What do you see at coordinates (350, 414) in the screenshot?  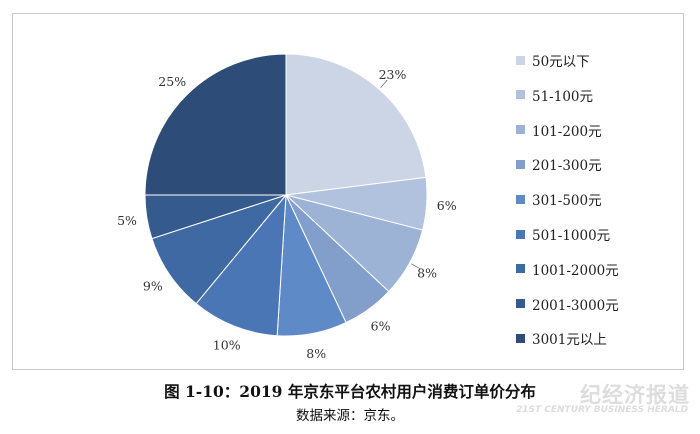 I see `source-note: 数据来源：京东。` at bounding box center [350, 414].